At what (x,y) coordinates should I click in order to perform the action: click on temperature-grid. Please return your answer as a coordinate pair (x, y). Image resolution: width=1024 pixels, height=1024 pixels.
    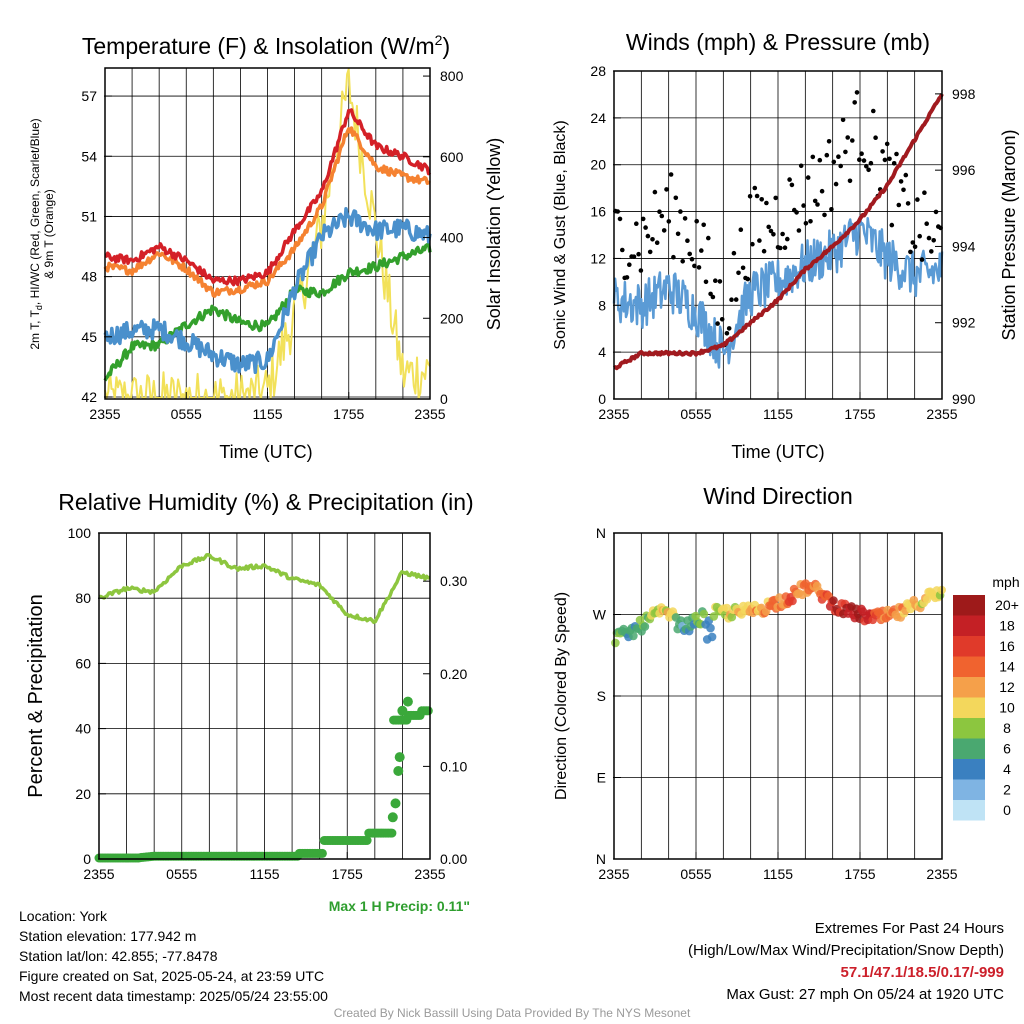
    Looking at the image, I should click on (267, 233).